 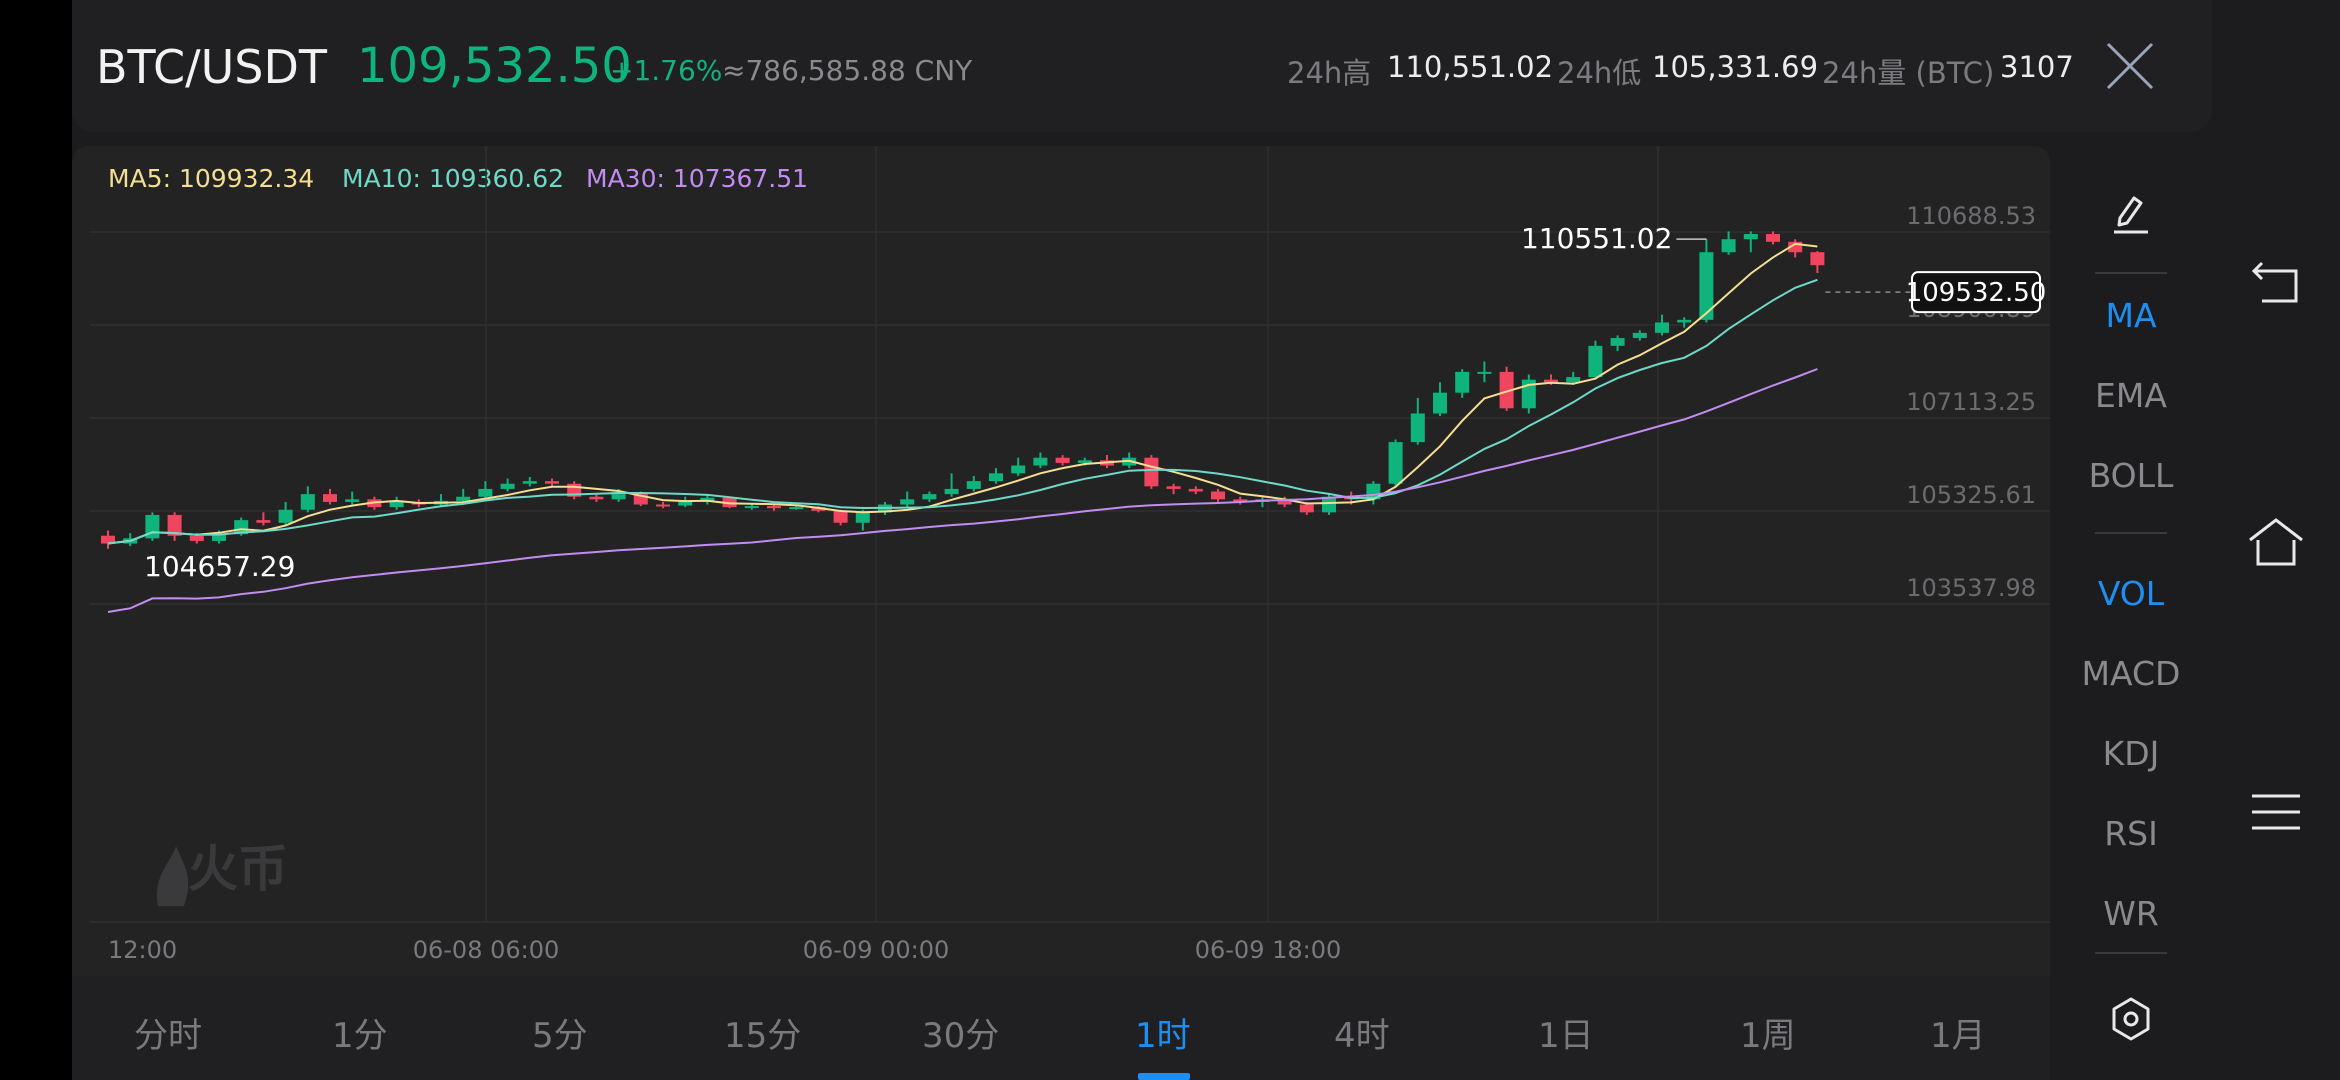 I want to click on high-annotation: 110551.02, so click(x=1596, y=238).